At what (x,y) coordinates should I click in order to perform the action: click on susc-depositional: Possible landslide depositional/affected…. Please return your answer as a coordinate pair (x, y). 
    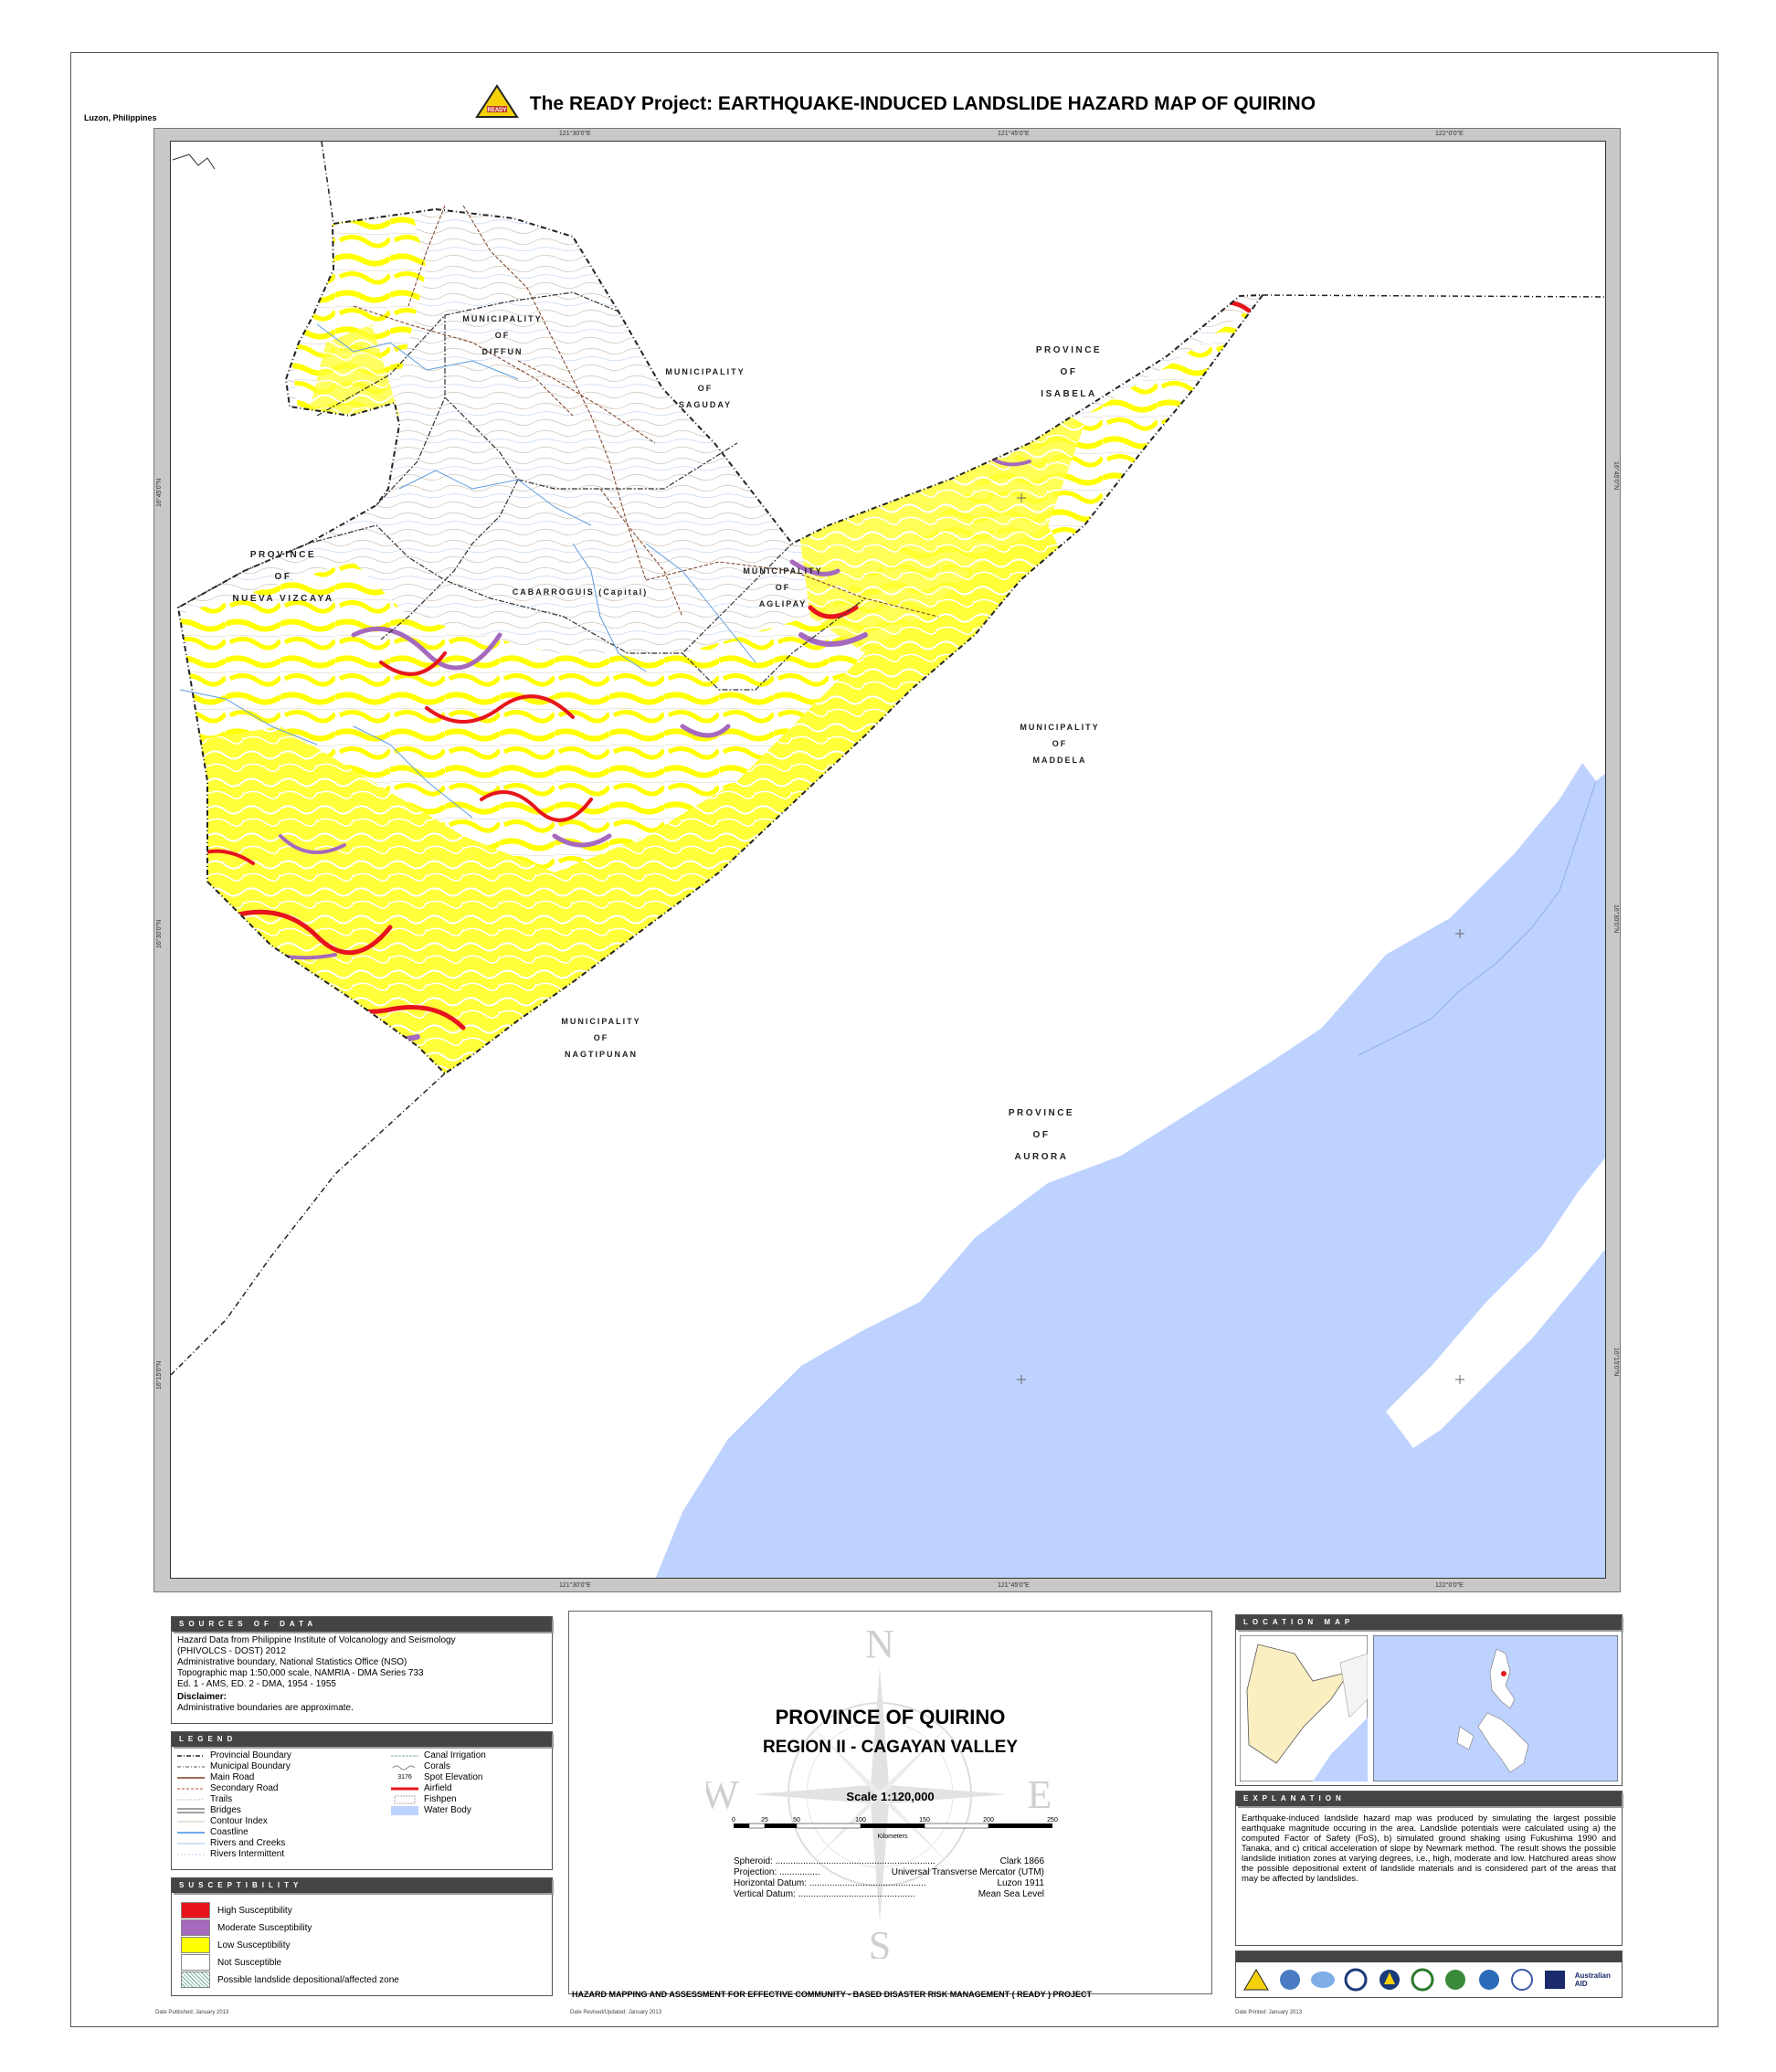
    Looking at the image, I should click on (290, 1980).